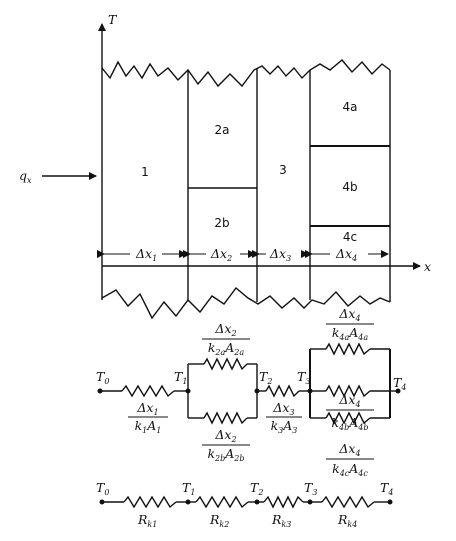 The image size is (456, 541). Describe the element at coordinates (256, 488) in the screenshot. I see `label-t2-simple: T2` at that location.